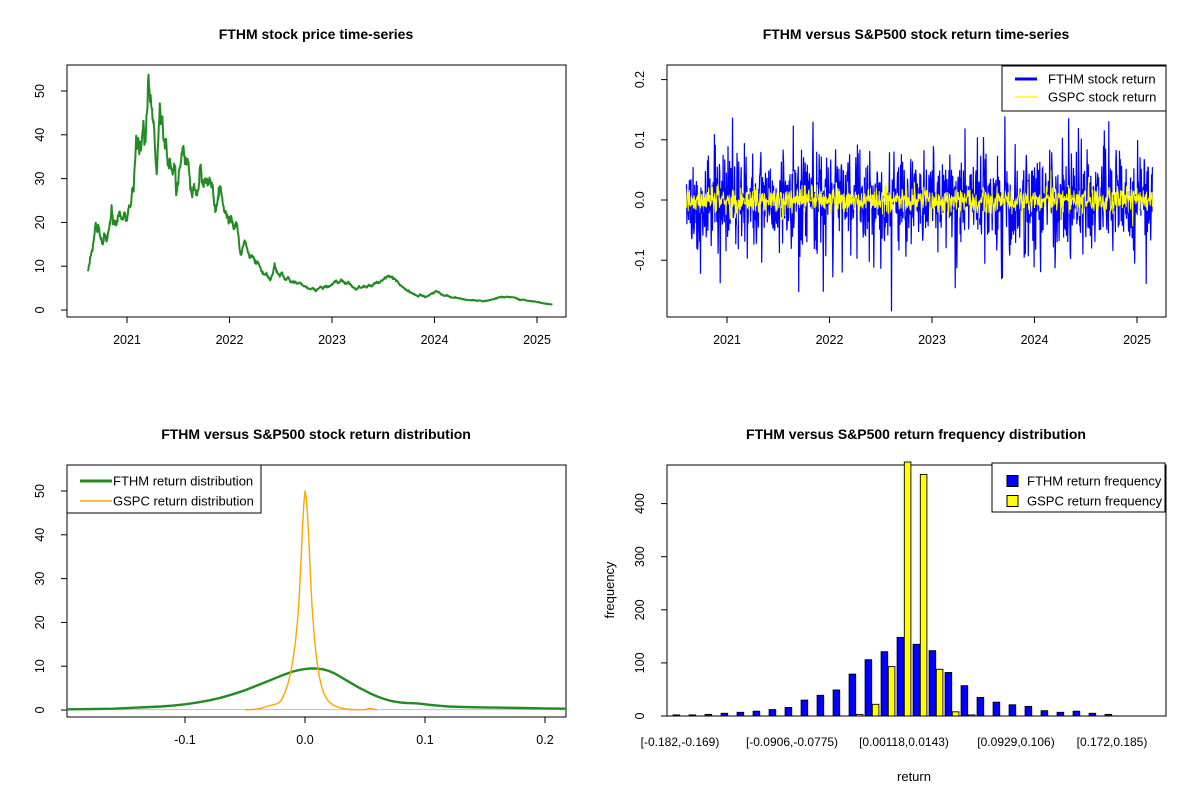 The image size is (1200, 800). Describe the element at coordinates (40, 91) in the screenshot. I see `y-tick-label: 50` at that location.